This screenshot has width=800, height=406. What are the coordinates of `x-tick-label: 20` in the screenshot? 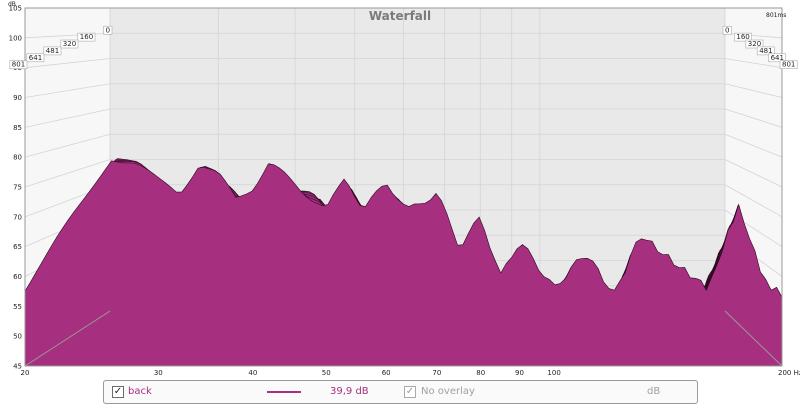 It's located at (25, 373).